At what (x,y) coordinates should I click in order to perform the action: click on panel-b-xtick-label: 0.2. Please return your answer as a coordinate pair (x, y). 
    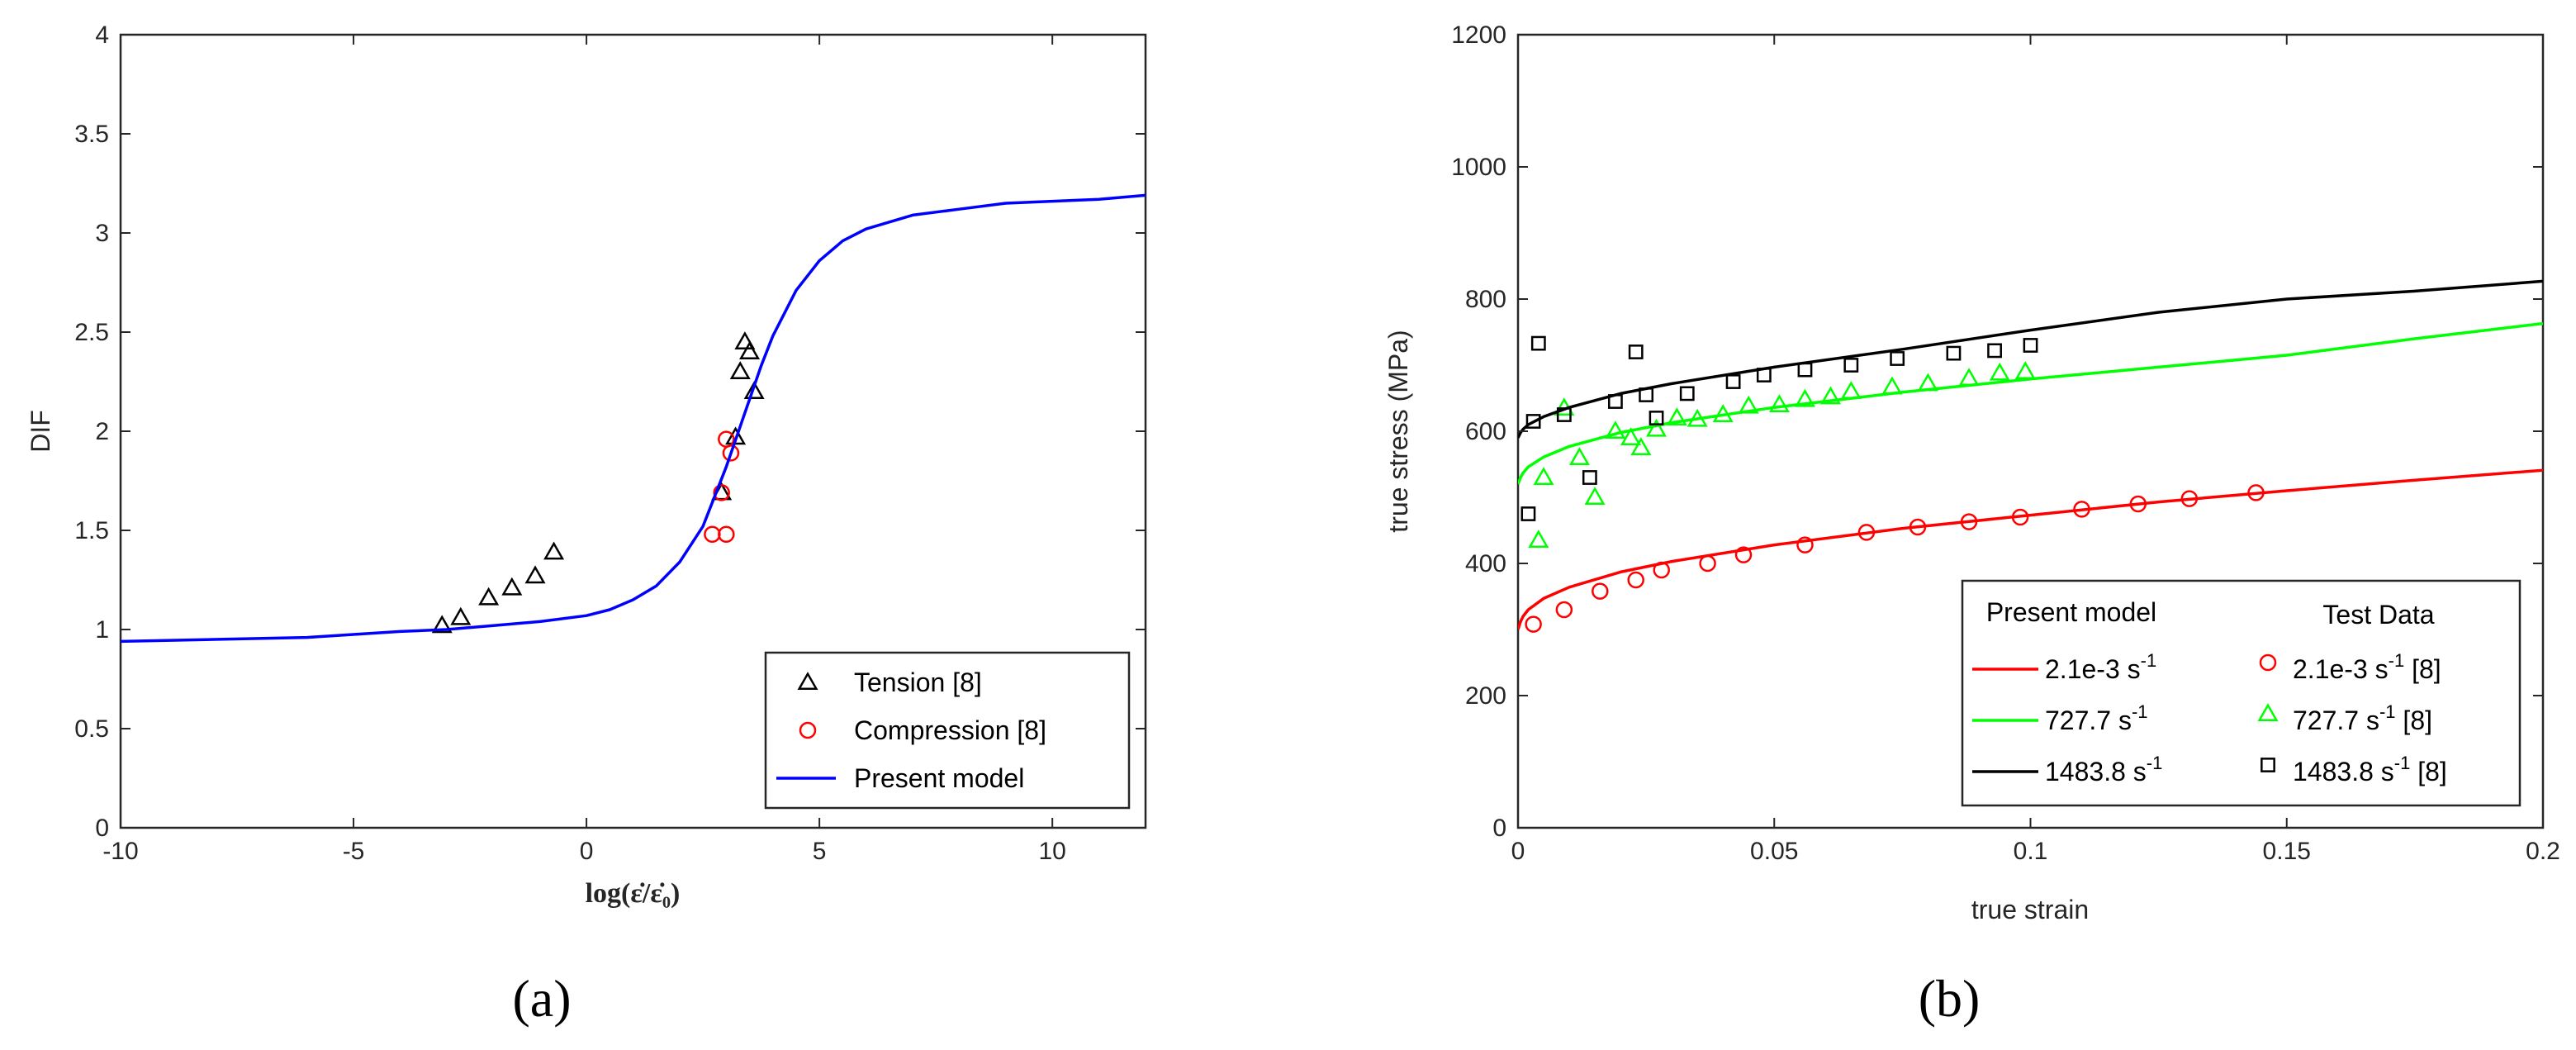
    Looking at the image, I should click on (2543, 851).